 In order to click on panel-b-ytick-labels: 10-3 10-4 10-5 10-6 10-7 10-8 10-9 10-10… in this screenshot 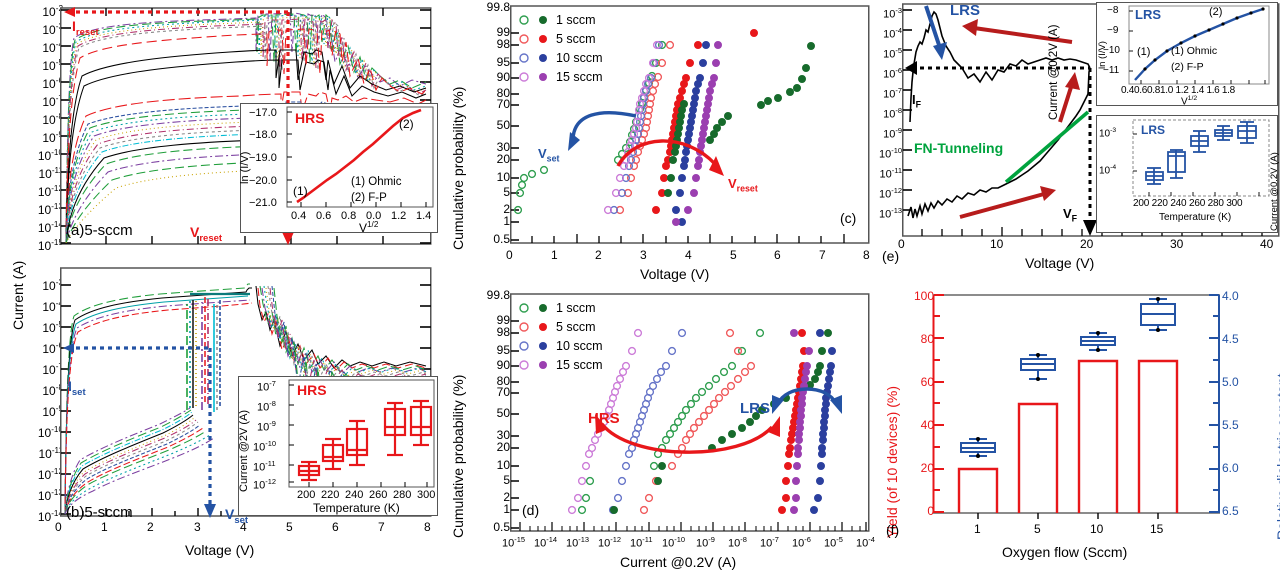, I will do `click(50, 401)`.